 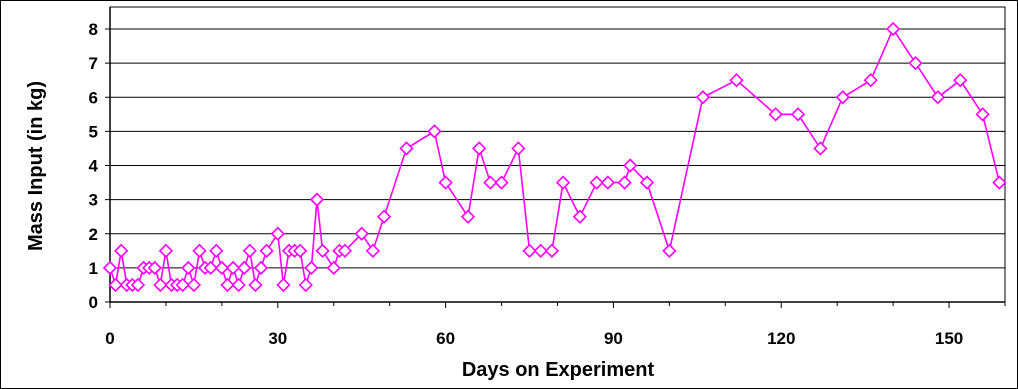 What do you see at coordinates (93, 302) in the screenshot?
I see `y-tick-label: 0` at bounding box center [93, 302].